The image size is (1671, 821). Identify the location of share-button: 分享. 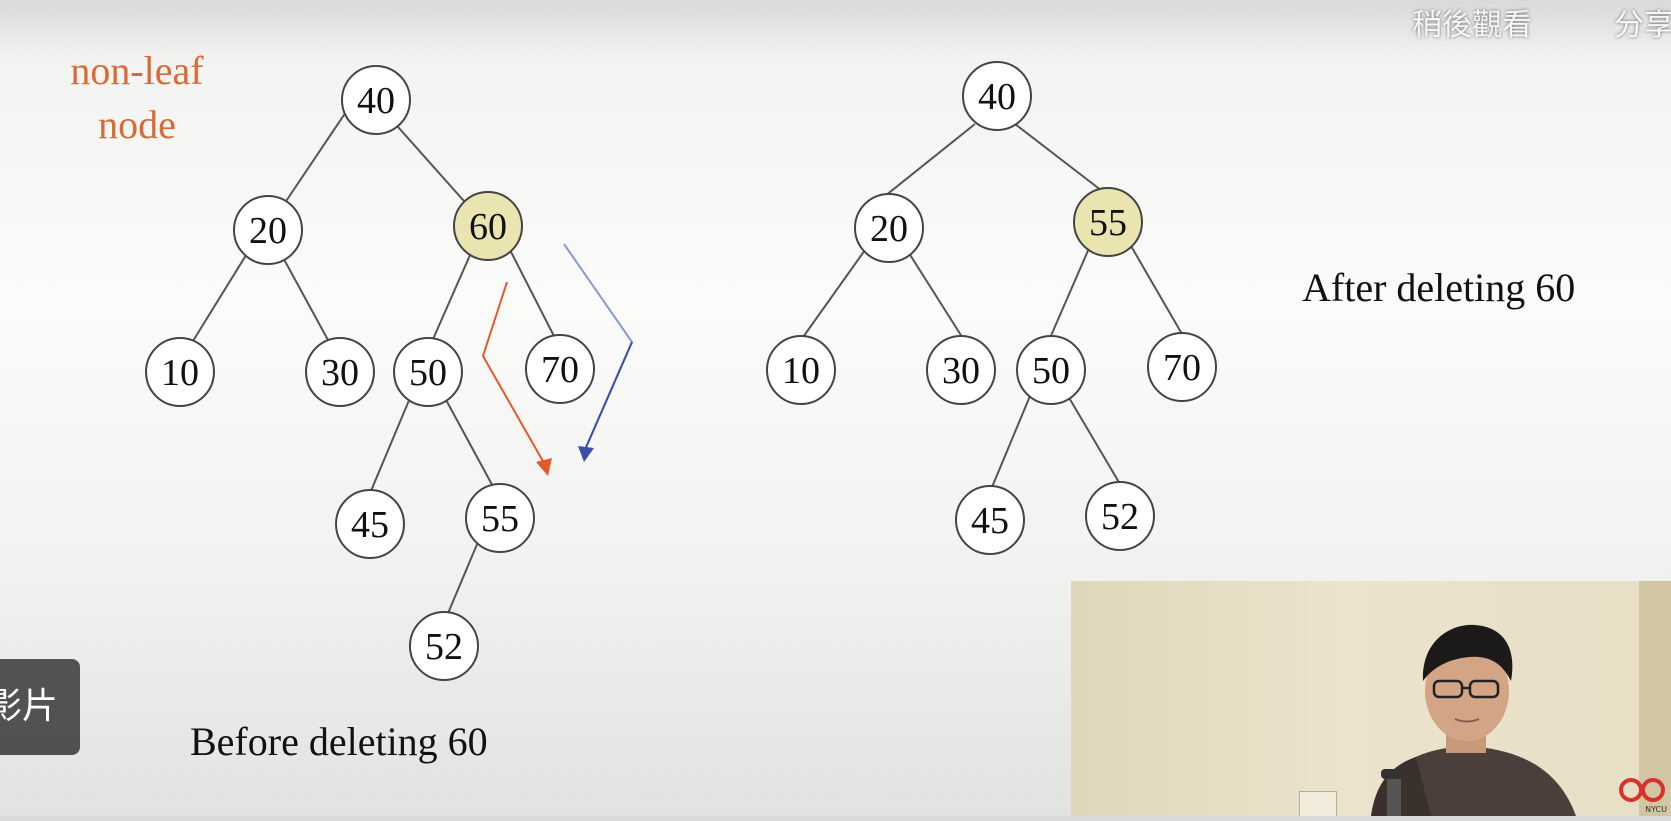
(1642, 25).